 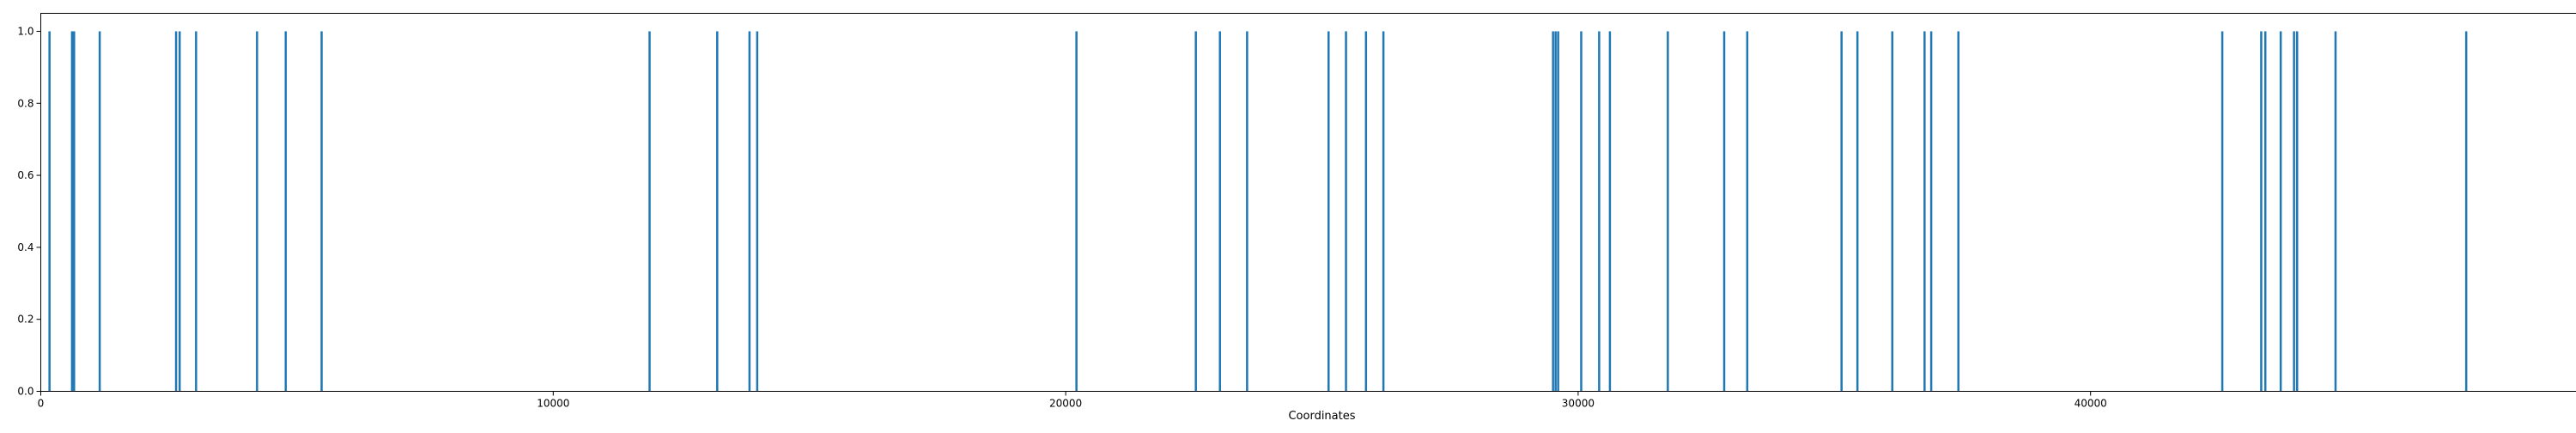 What do you see at coordinates (553, 404) in the screenshot?
I see `x-tick-label: 10000` at bounding box center [553, 404].